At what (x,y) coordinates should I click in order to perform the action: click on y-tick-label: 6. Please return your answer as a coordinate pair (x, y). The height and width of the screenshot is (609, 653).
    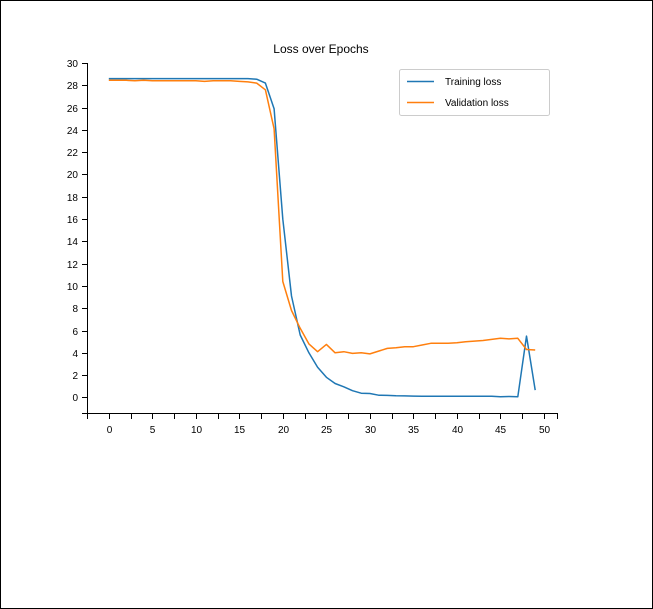
    Looking at the image, I should click on (75, 332).